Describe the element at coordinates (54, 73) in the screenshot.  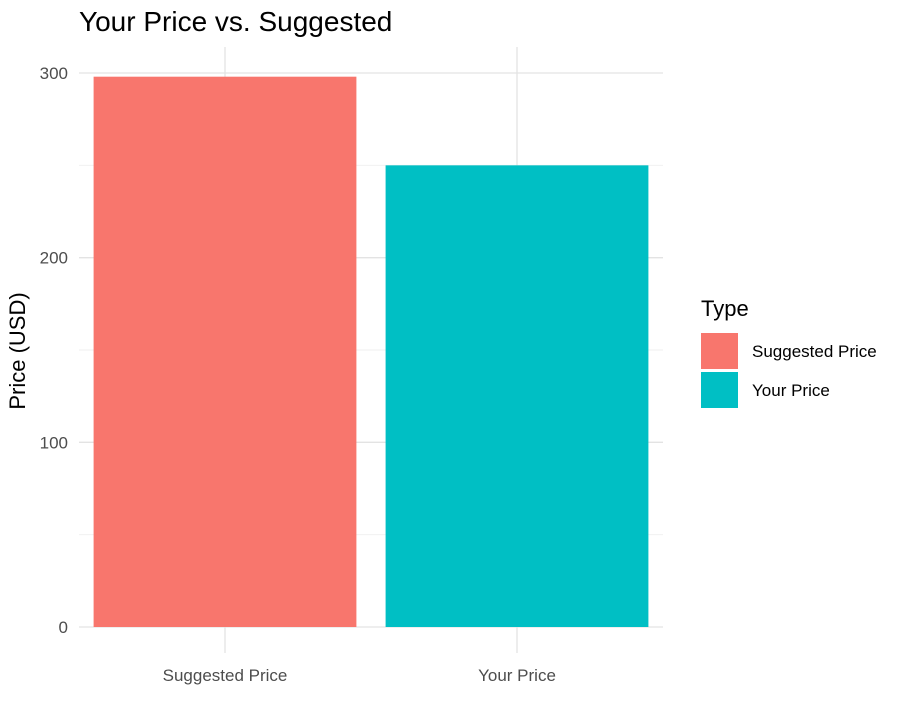
I see `y-tick-label: 300` at that location.